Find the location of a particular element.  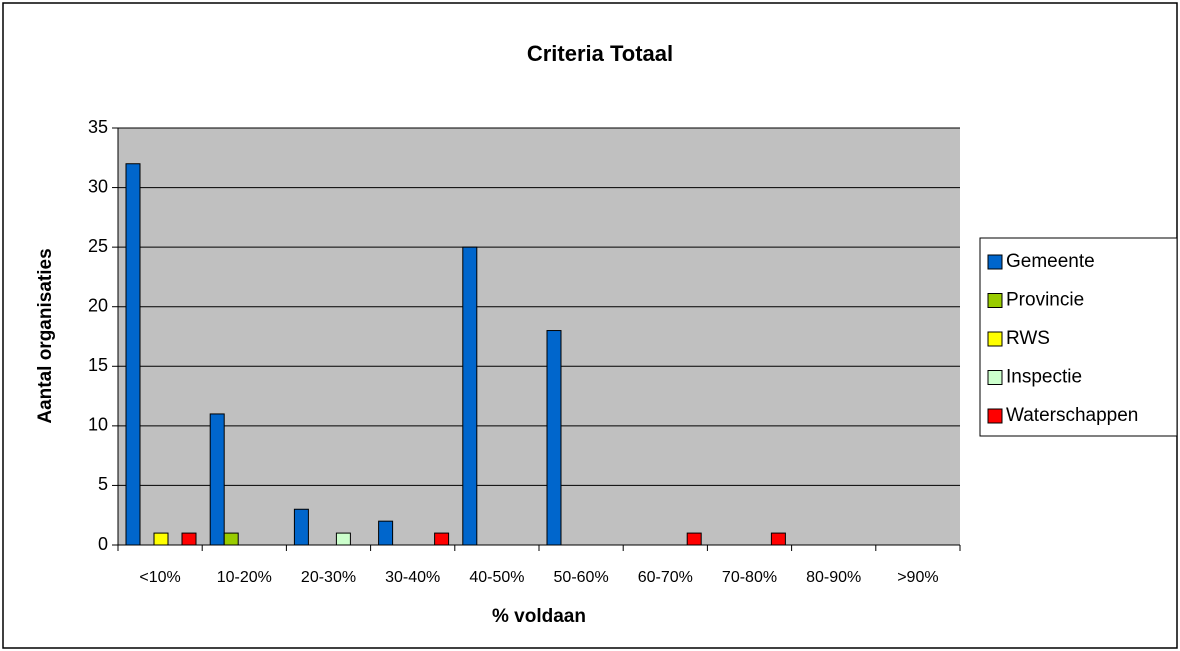

chart-title: Criteria Totaal is located at coordinates (600, 53).